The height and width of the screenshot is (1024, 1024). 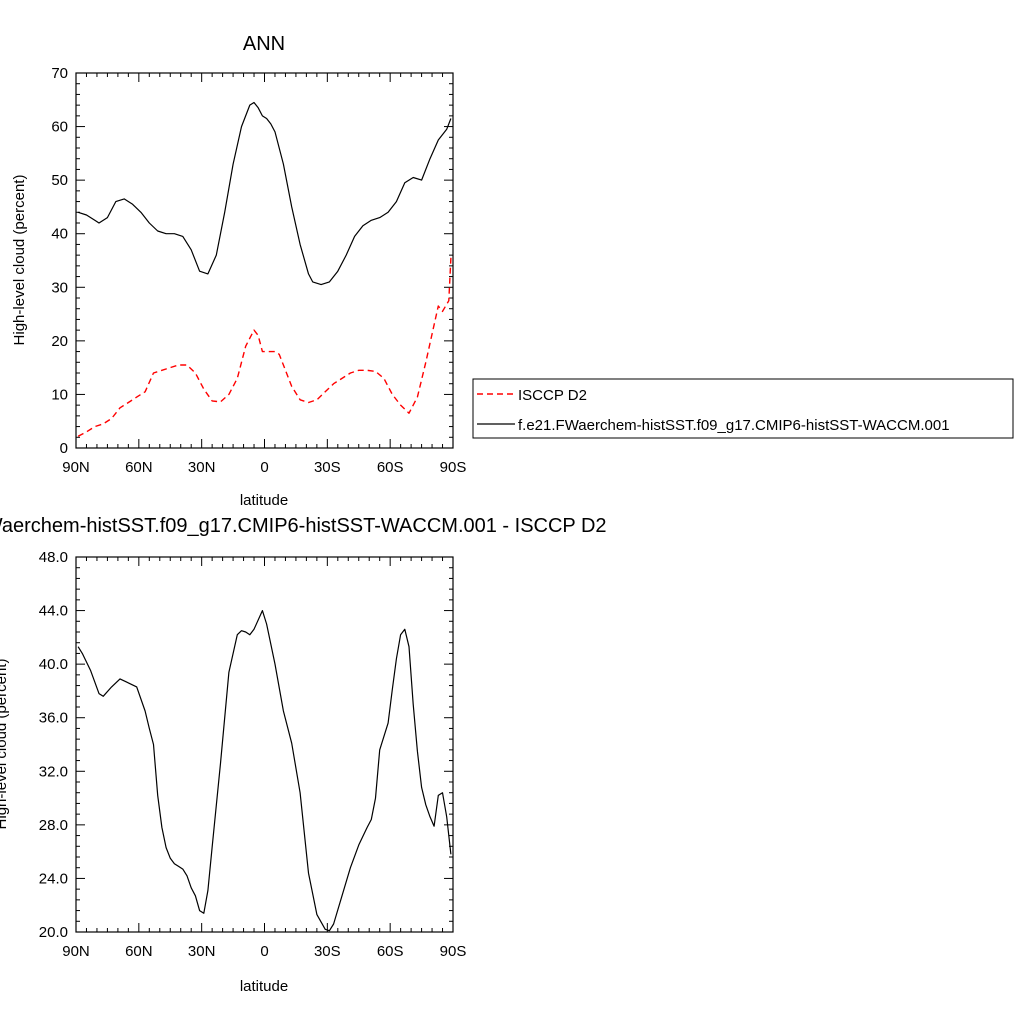 What do you see at coordinates (59, 127) in the screenshot?
I see `y-tick-label: 60` at bounding box center [59, 127].